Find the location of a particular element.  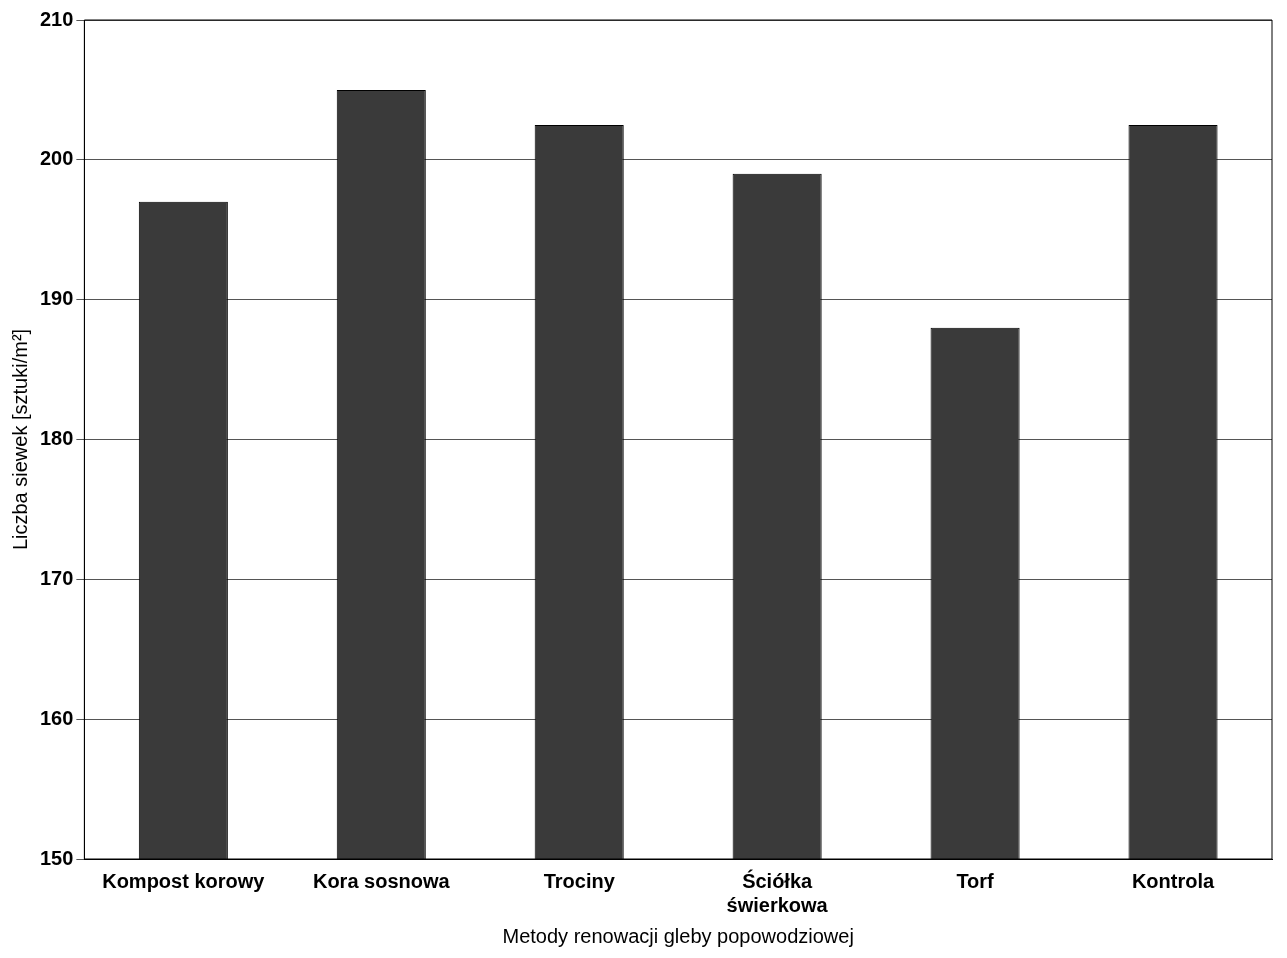

x-tick-label: Kontrola is located at coordinates (1173, 880).